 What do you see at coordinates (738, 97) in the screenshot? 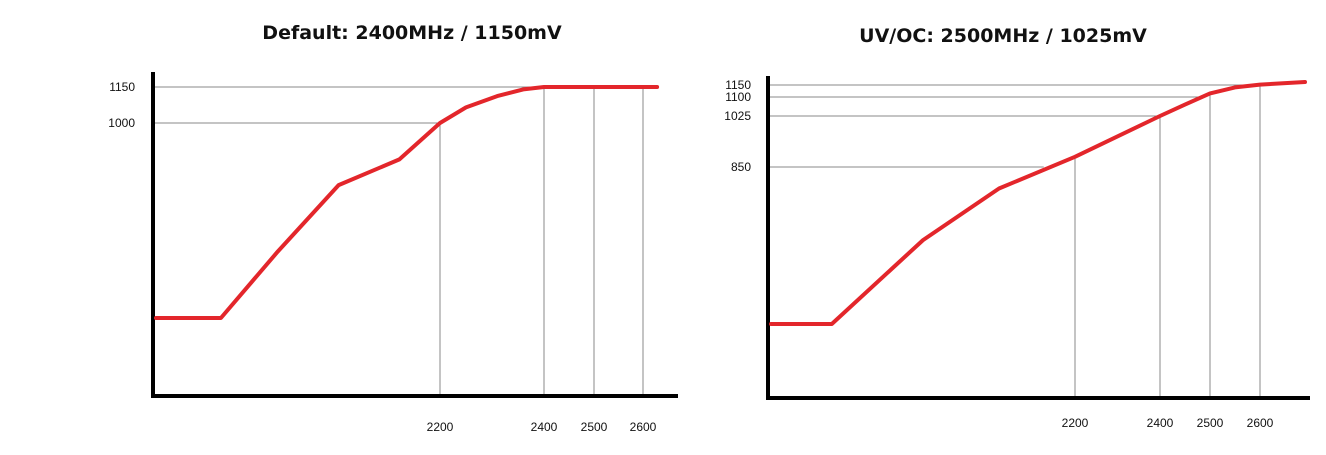
I see `y-tick-label: 1100` at bounding box center [738, 97].